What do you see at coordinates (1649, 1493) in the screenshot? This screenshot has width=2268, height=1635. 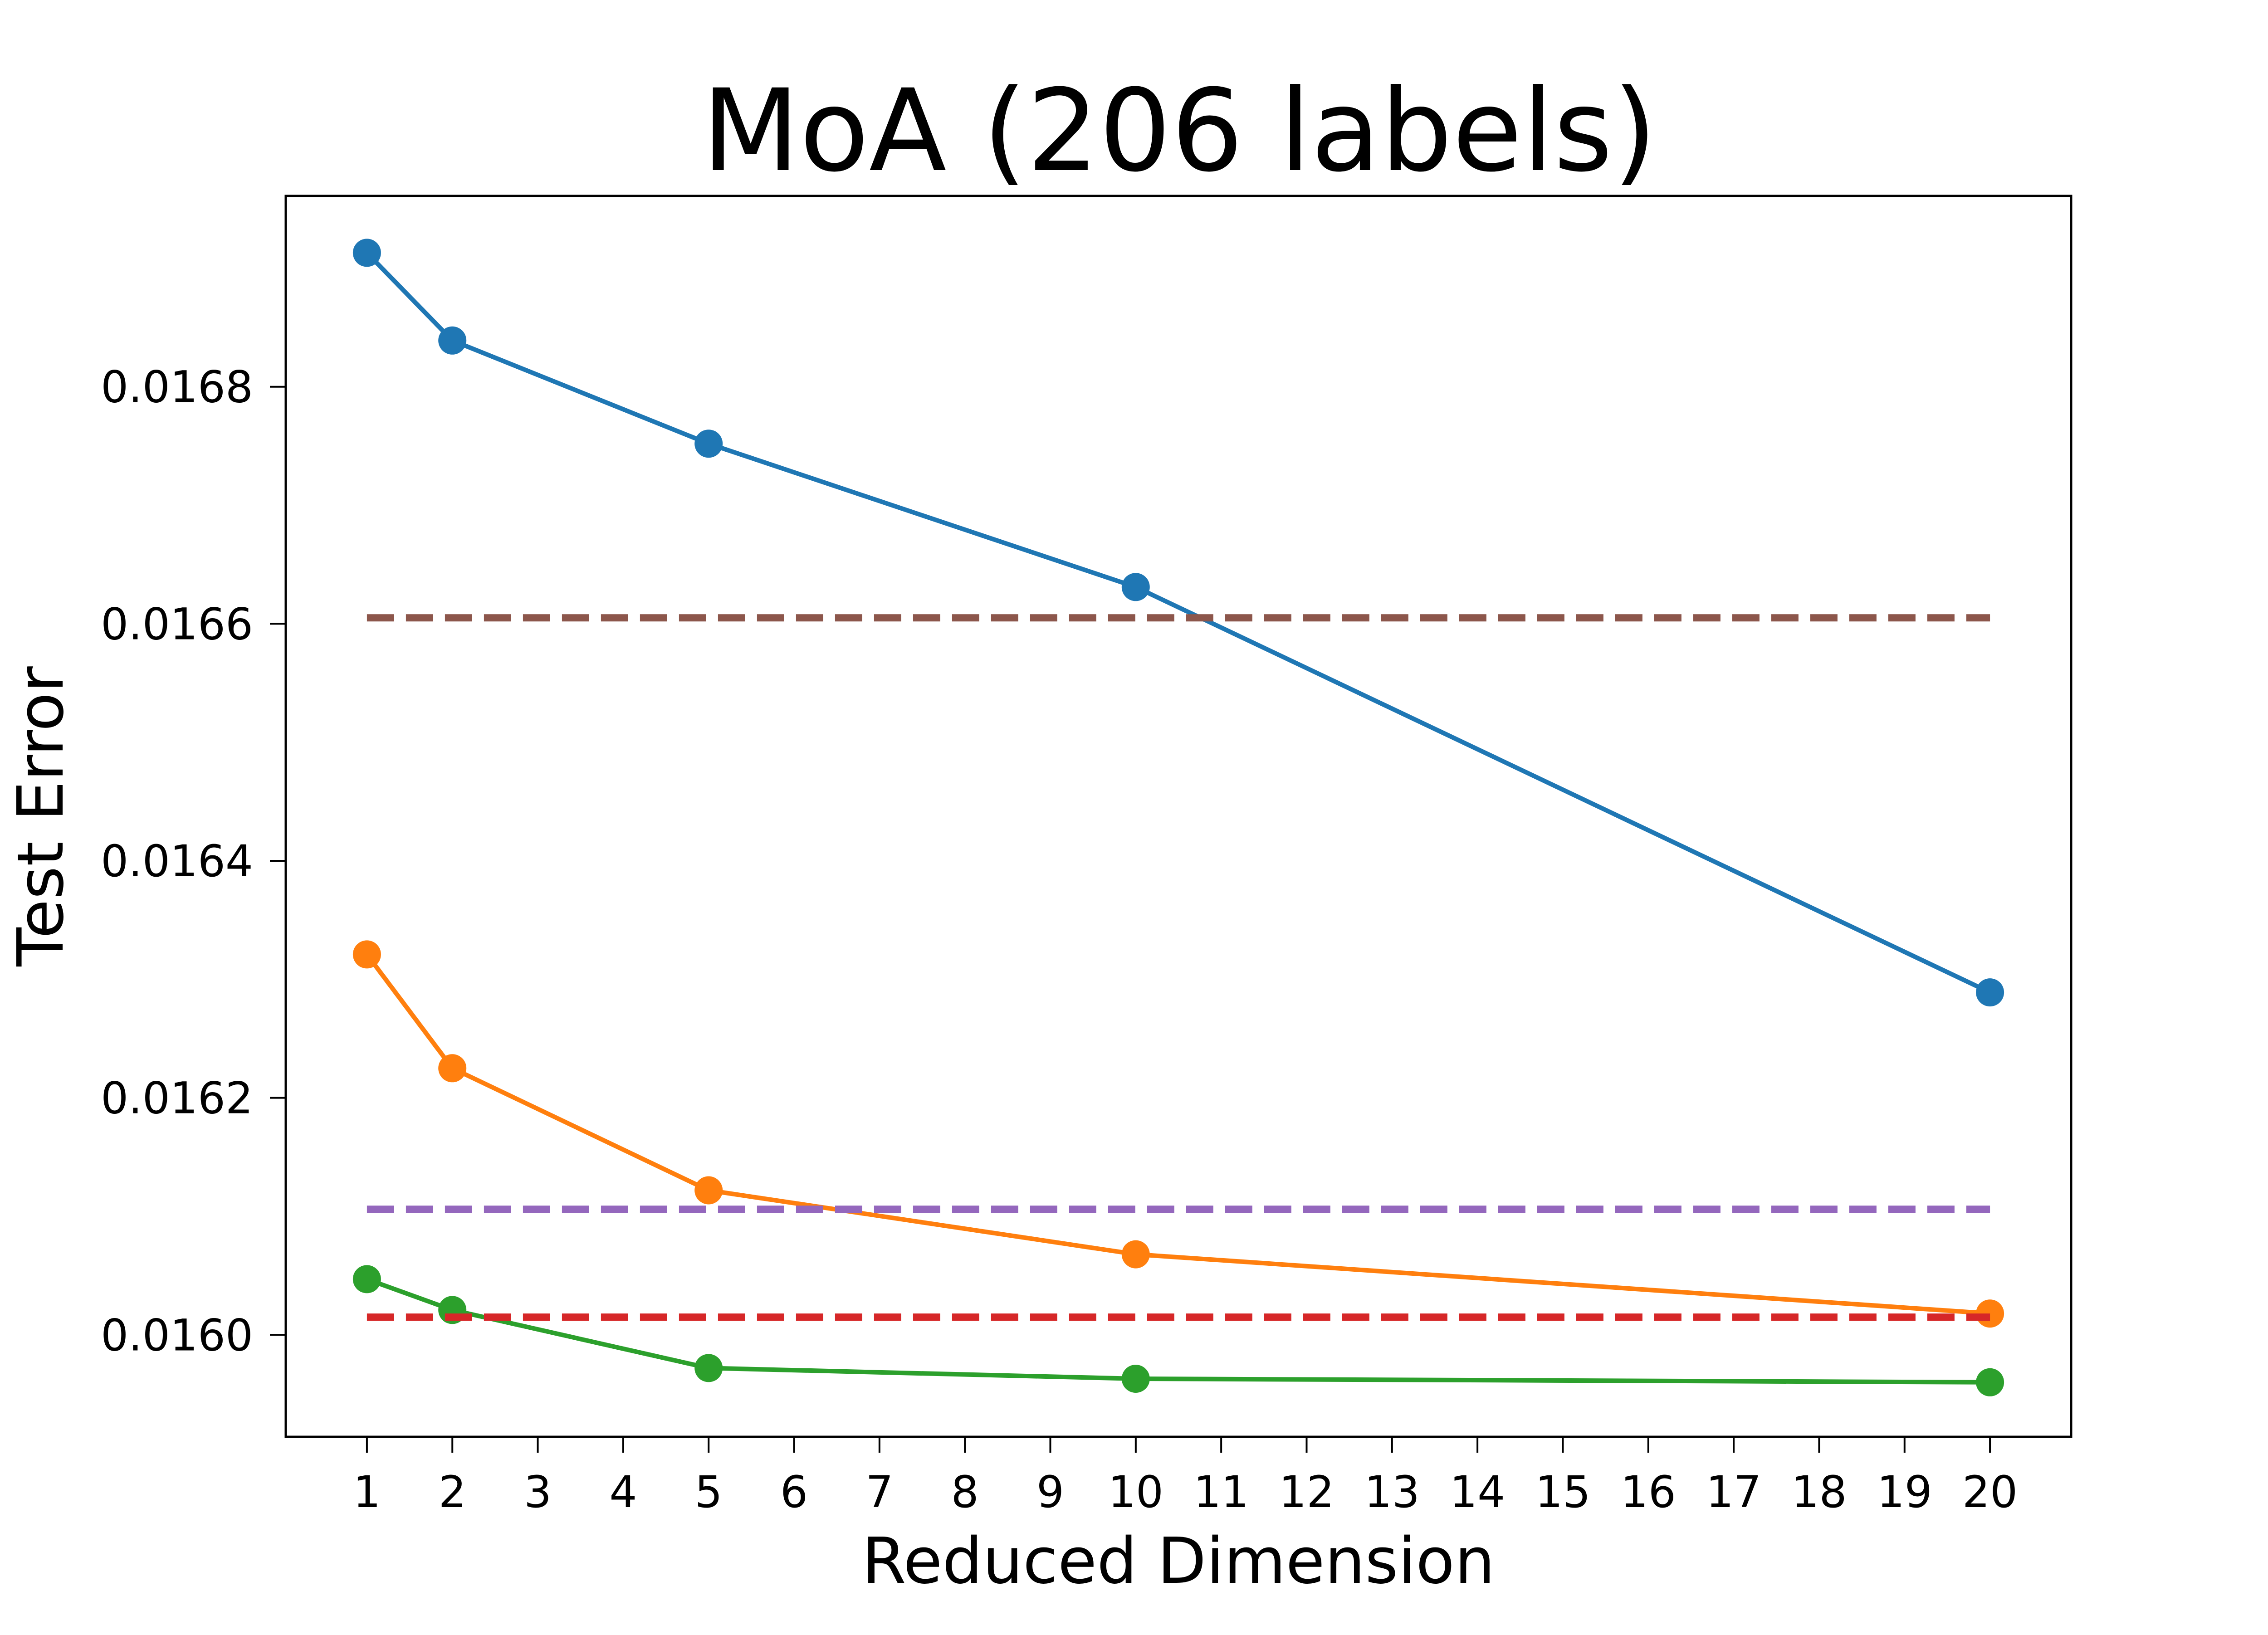 I see `x-tick-label: 16` at bounding box center [1649, 1493].